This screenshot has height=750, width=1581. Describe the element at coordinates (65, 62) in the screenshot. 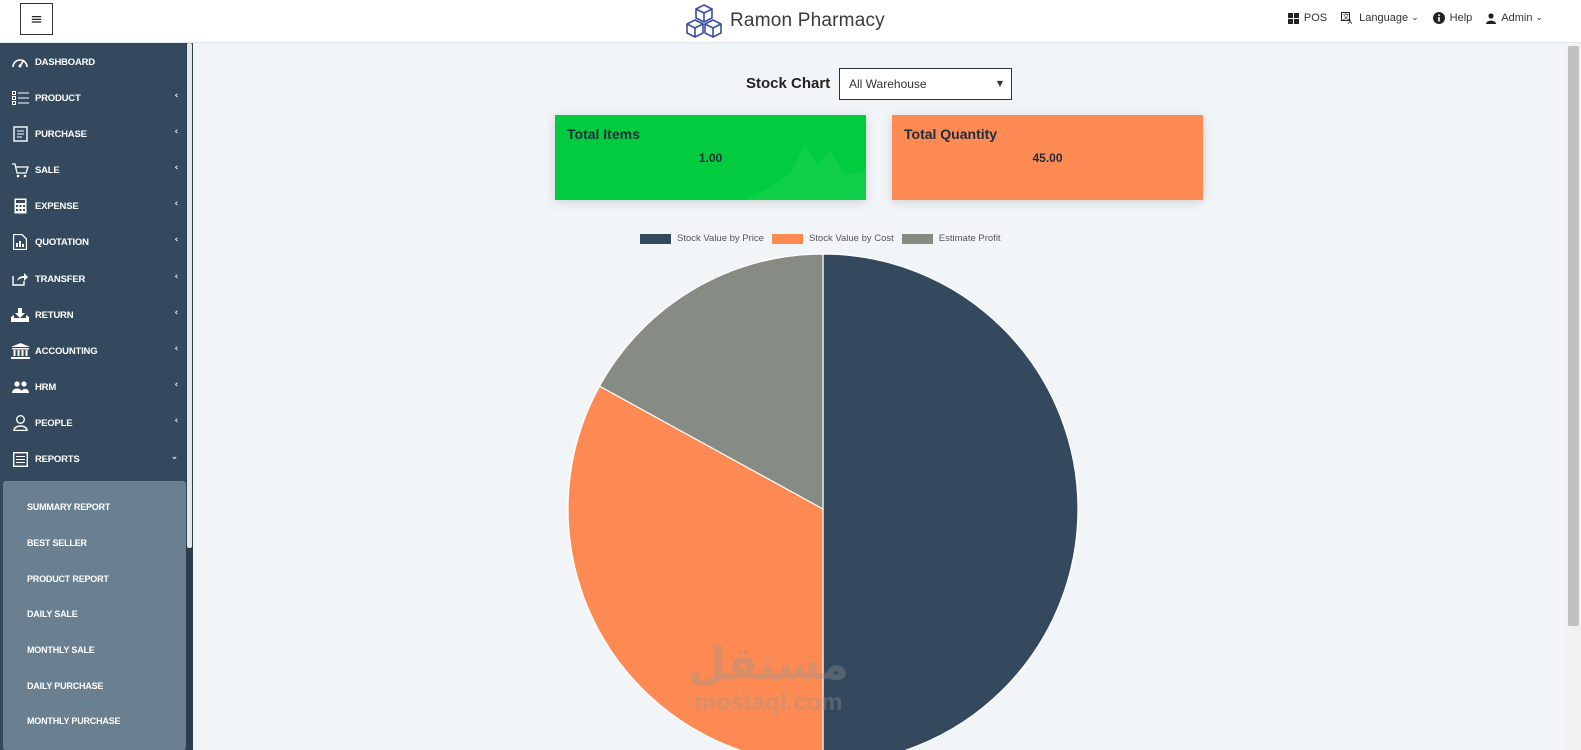

I see `sidebar-item-label: DASHBOARD` at that location.